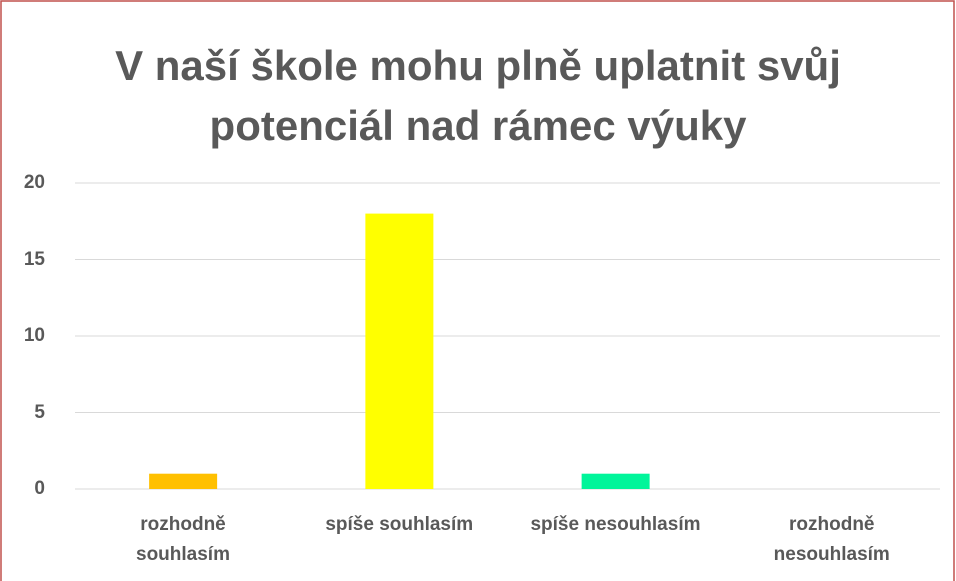  I want to click on y-tick-label: 10, so click(34, 335).